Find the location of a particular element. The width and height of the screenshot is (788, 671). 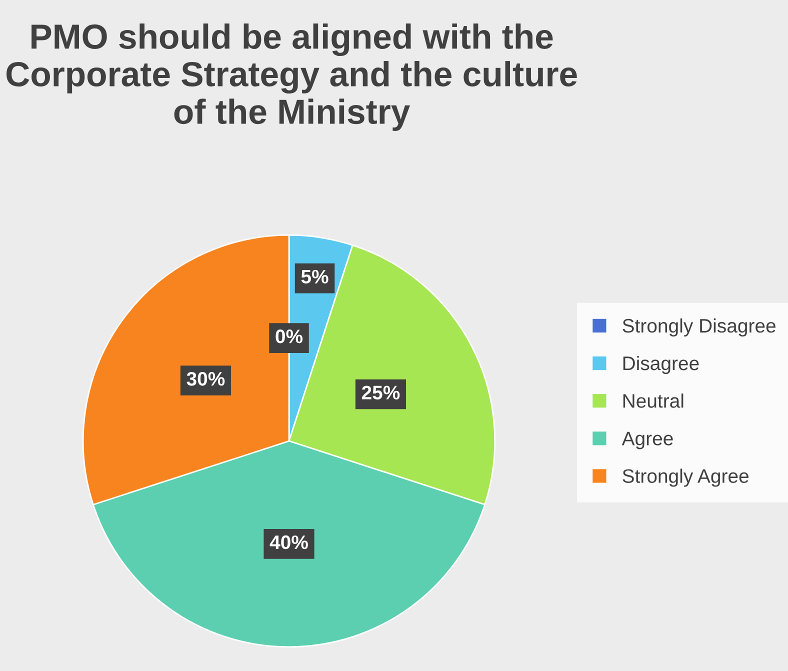

legend-label: Neutral is located at coordinates (653, 401).